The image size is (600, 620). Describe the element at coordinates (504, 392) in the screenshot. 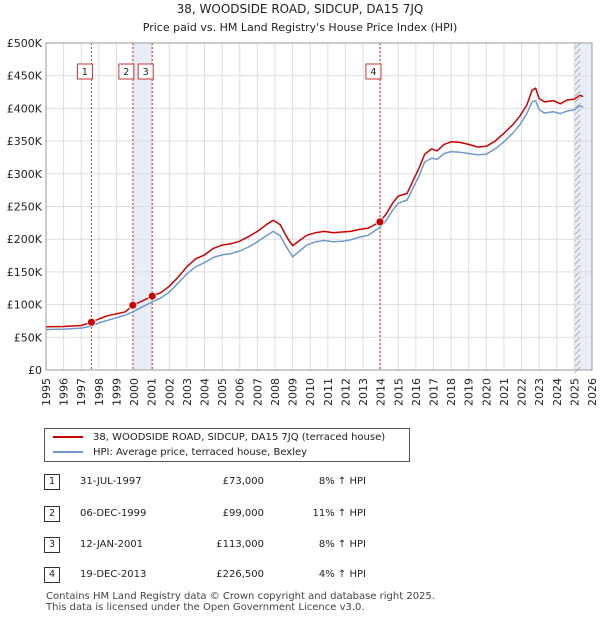

I see `x-tick-label: 2021` at that location.